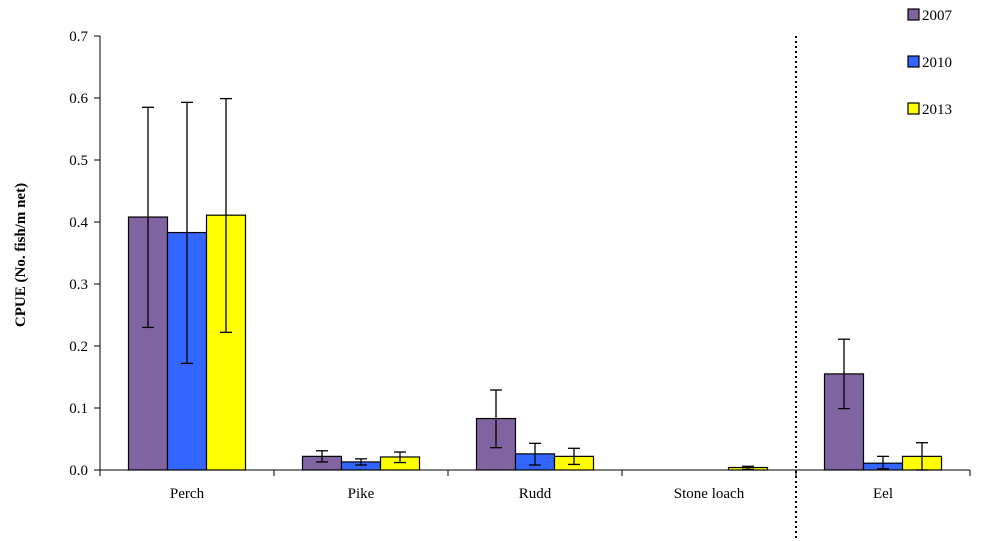 The image size is (984, 541). I want to click on y-axis-title: CPUE (No. fish/m net), so click(21, 255).